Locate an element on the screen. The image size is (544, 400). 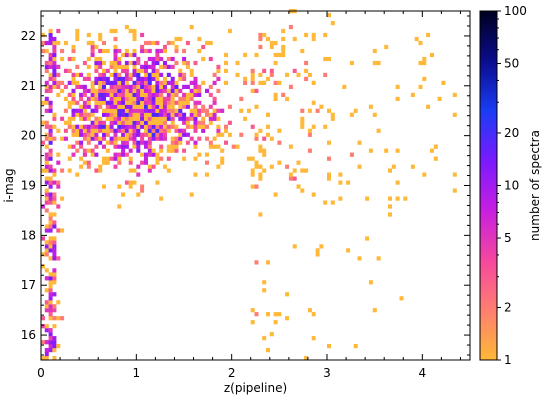
x-tick-label: 1 is located at coordinates (137, 373).